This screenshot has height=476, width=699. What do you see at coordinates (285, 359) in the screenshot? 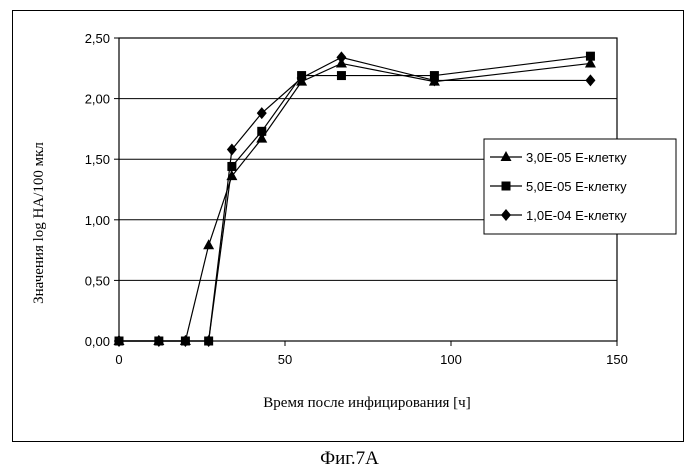
I see `x-tick-label: 50` at bounding box center [285, 359].